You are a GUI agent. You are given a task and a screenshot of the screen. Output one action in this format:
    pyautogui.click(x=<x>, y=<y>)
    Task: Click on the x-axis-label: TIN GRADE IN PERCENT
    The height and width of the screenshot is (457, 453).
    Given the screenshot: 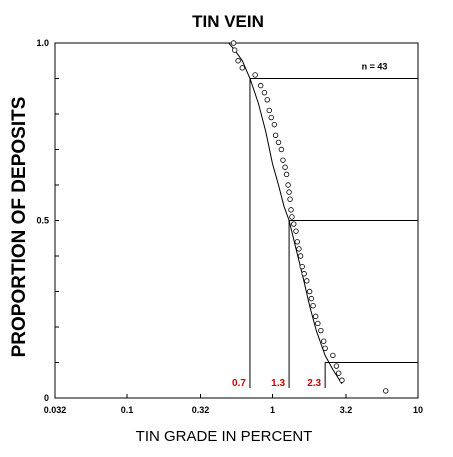 What is the action you would take?
    pyautogui.click(x=224, y=436)
    